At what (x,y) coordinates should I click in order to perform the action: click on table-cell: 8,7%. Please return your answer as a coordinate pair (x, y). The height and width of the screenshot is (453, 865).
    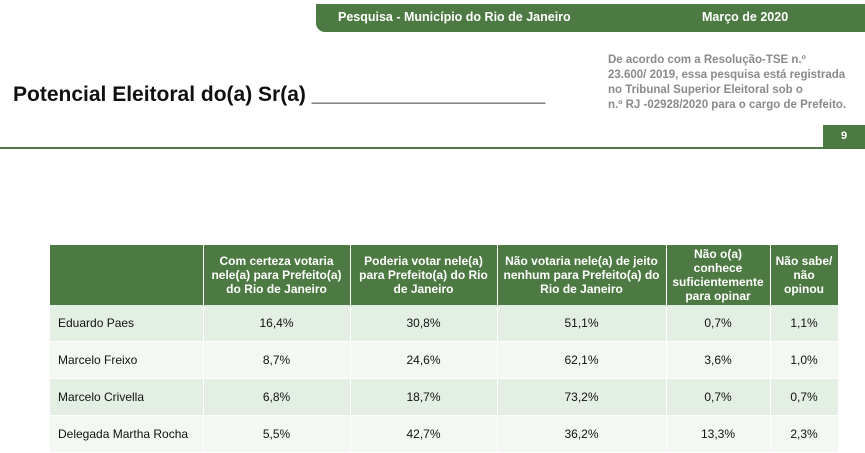
    Looking at the image, I should click on (277, 360).